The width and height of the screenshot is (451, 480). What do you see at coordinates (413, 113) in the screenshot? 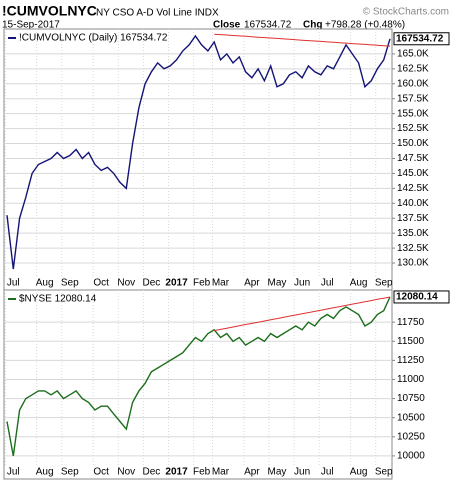
I see `y-tick-label: 155.0K` at bounding box center [413, 113].